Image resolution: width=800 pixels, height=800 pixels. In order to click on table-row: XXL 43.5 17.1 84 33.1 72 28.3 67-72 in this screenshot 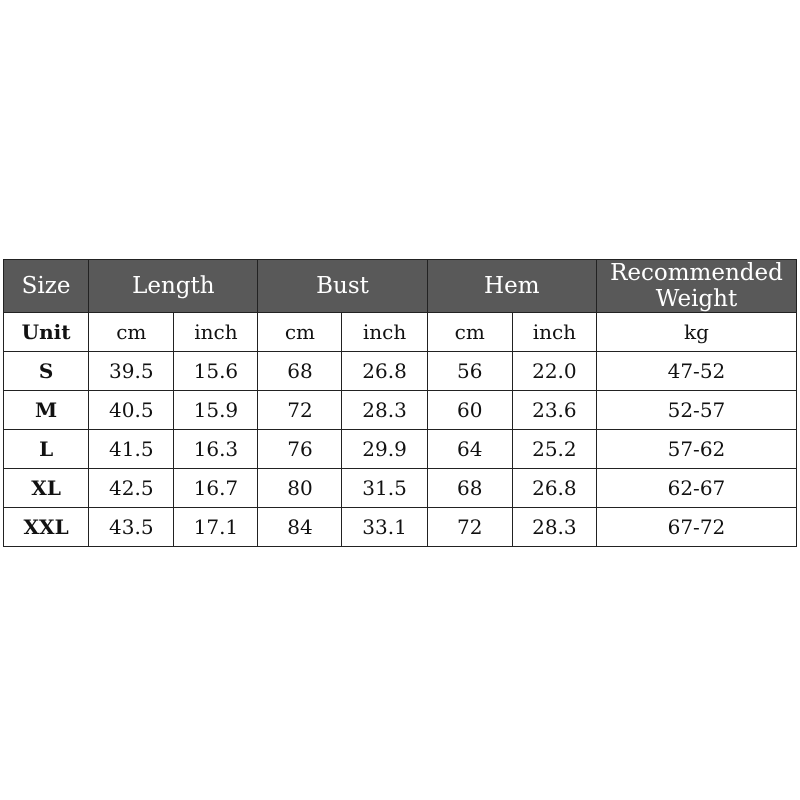, I will do `click(400, 527)`.